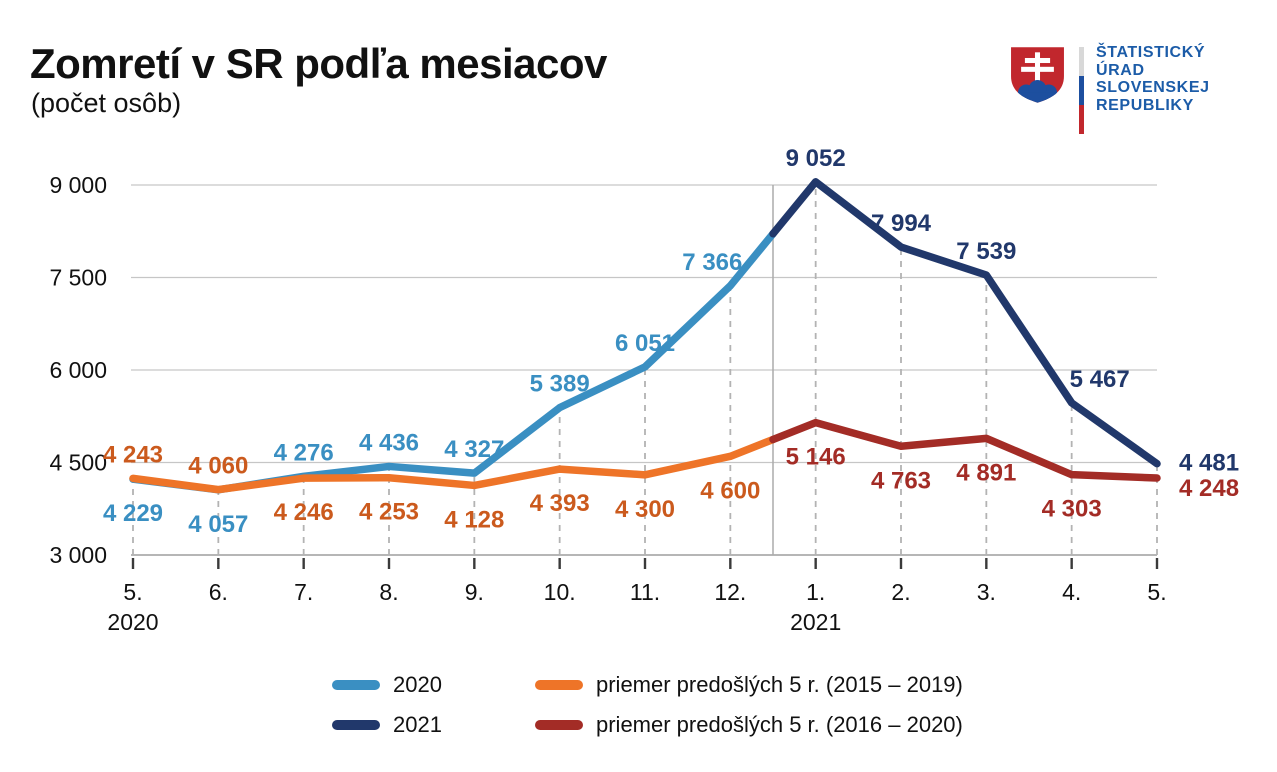 The image size is (1277, 772). Describe the element at coordinates (779, 724) in the screenshot. I see `legend-label-avg-2016-2020: priemer predošlých 5 r. (2016 – 2020)` at that location.